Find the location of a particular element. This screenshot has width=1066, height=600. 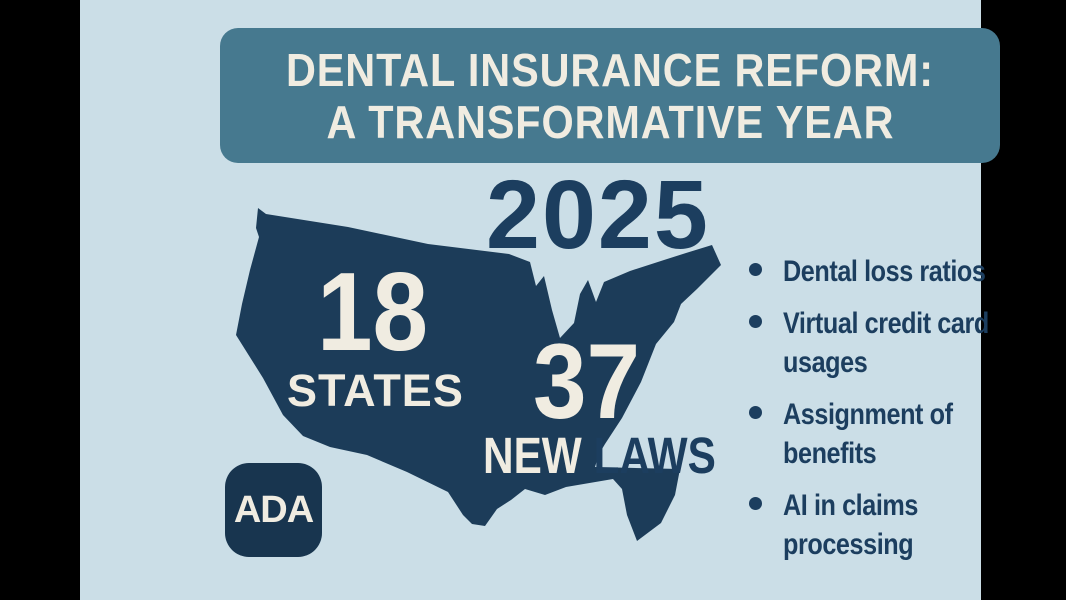

list-item-text: Assignment of benefits is located at coordinates (868, 434).